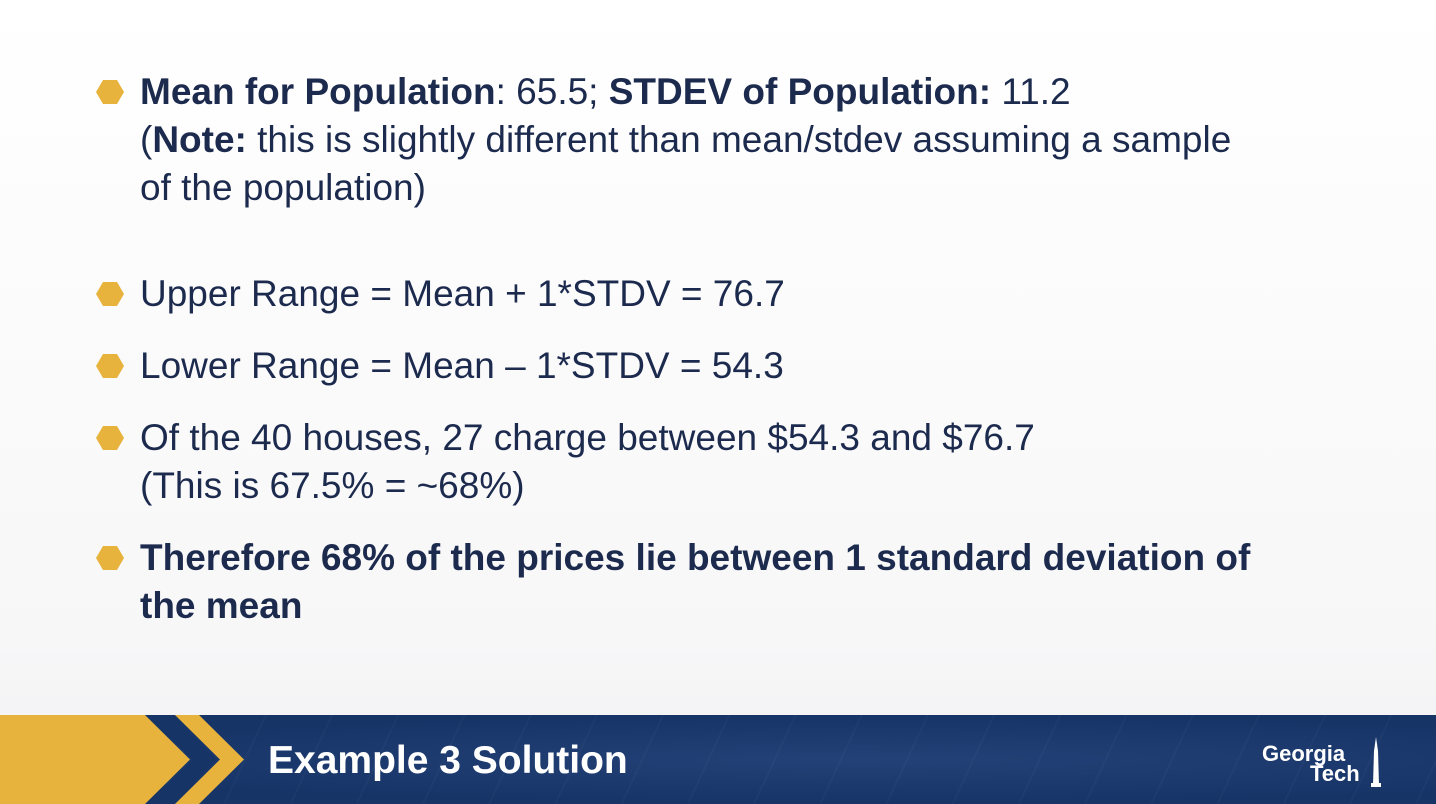 This screenshot has height=804, width=1436. Describe the element at coordinates (199, 139) in the screenshot. I see `note-label: Note:` at that location.